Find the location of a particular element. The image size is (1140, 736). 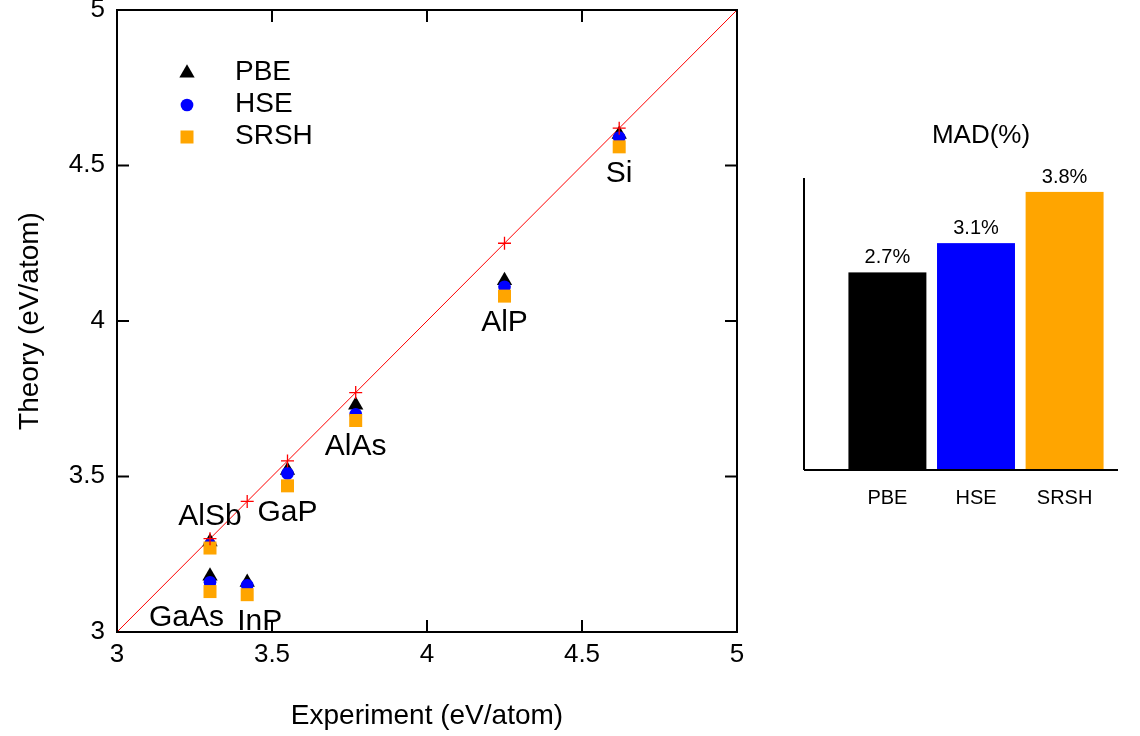

chart-title: MAD(%) is located at coordinates (981, 134).